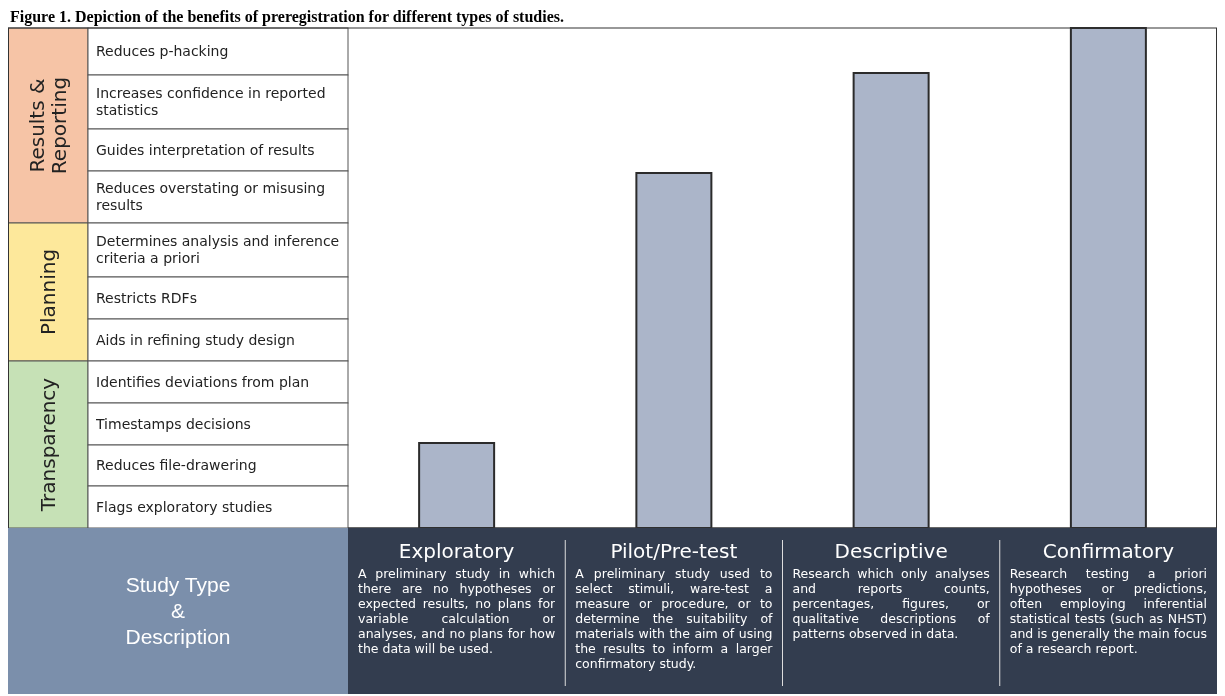 The image size is (1225, 696). Describe the element at coordinates (48, 125) in the screenshot. I see `text: Results & Reporting` at that location.